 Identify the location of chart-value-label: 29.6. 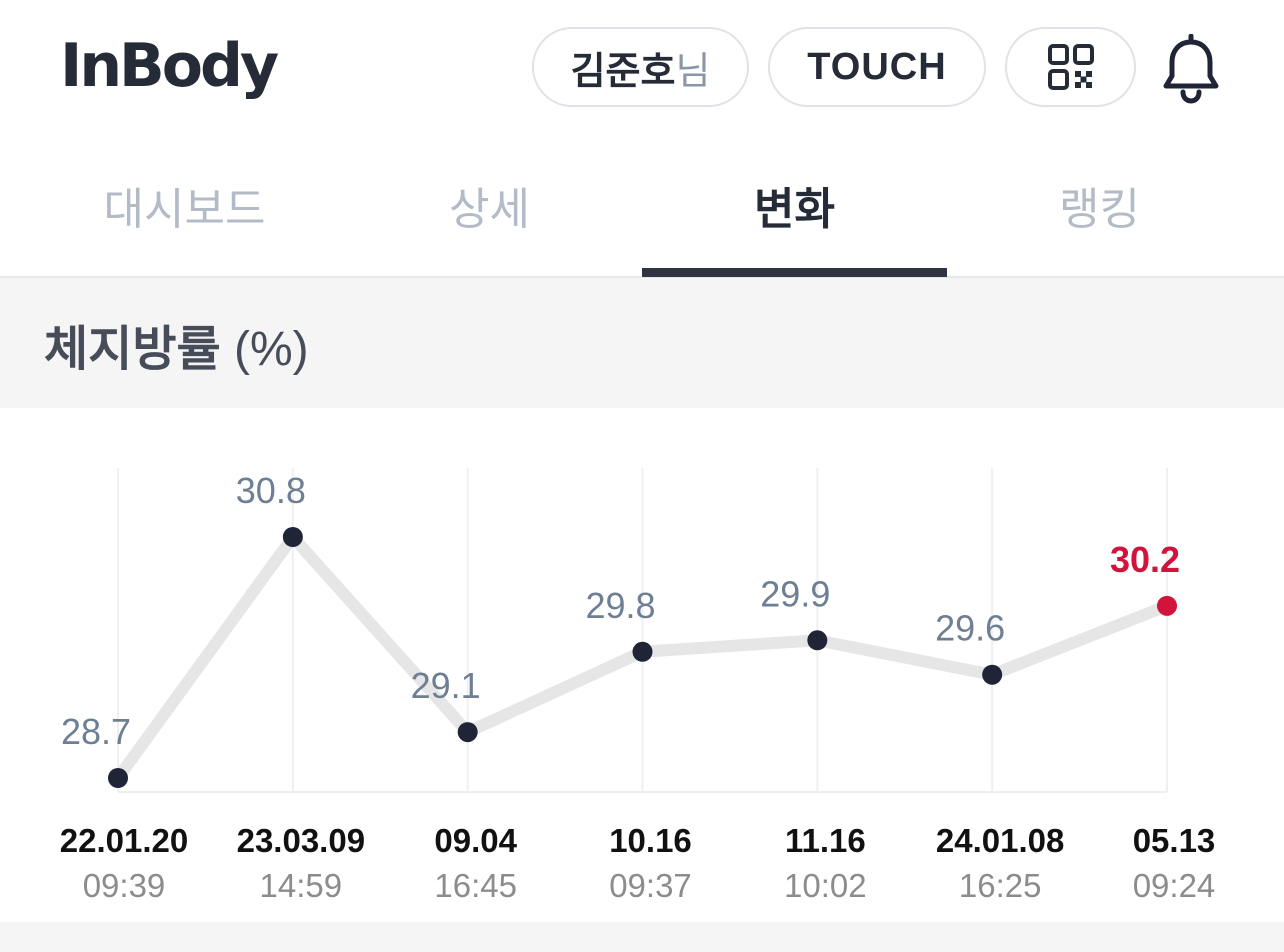
(970, 628).